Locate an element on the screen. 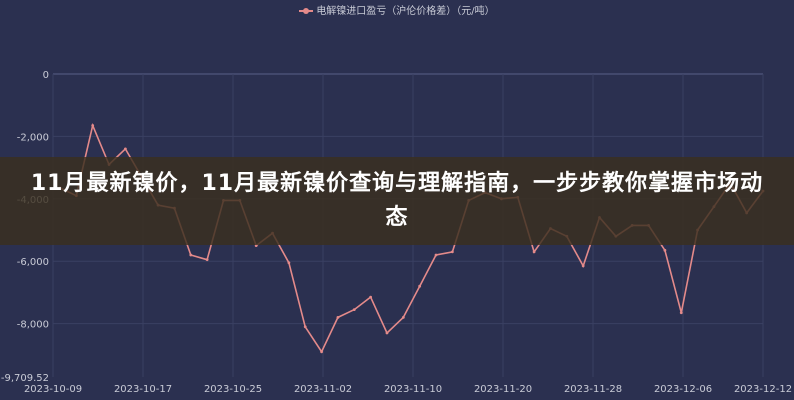 The image size is (794, 400). chart-legend: 电解镍进口盈亏（沪伦价格差）（元/吨） is located at coordinates (397, 9).